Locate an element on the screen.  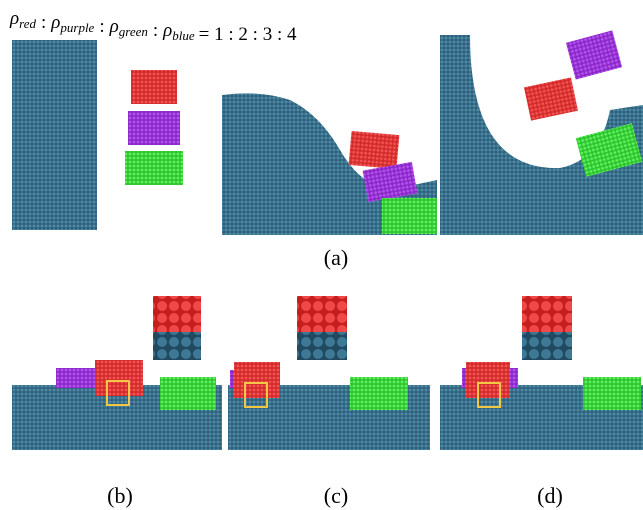
fluid-column is located at coordinates (54, 135).